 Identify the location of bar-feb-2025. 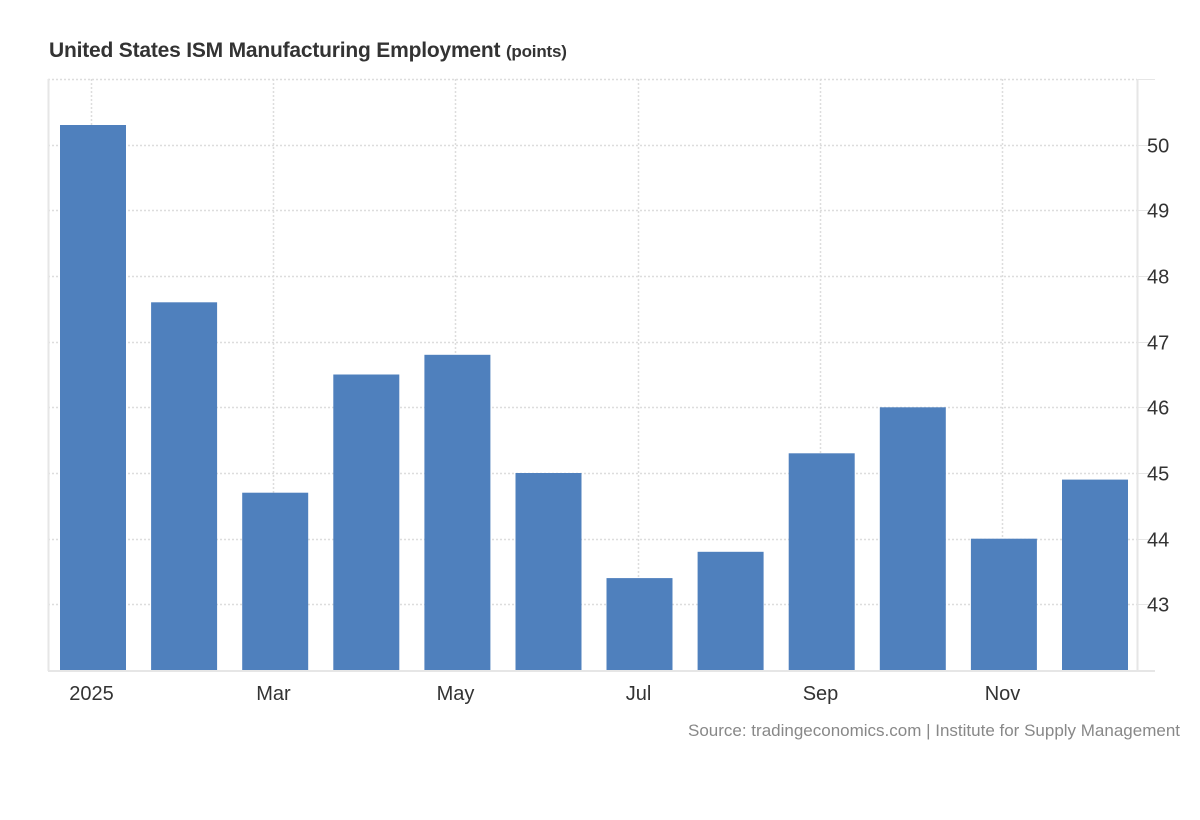
(184, 486).